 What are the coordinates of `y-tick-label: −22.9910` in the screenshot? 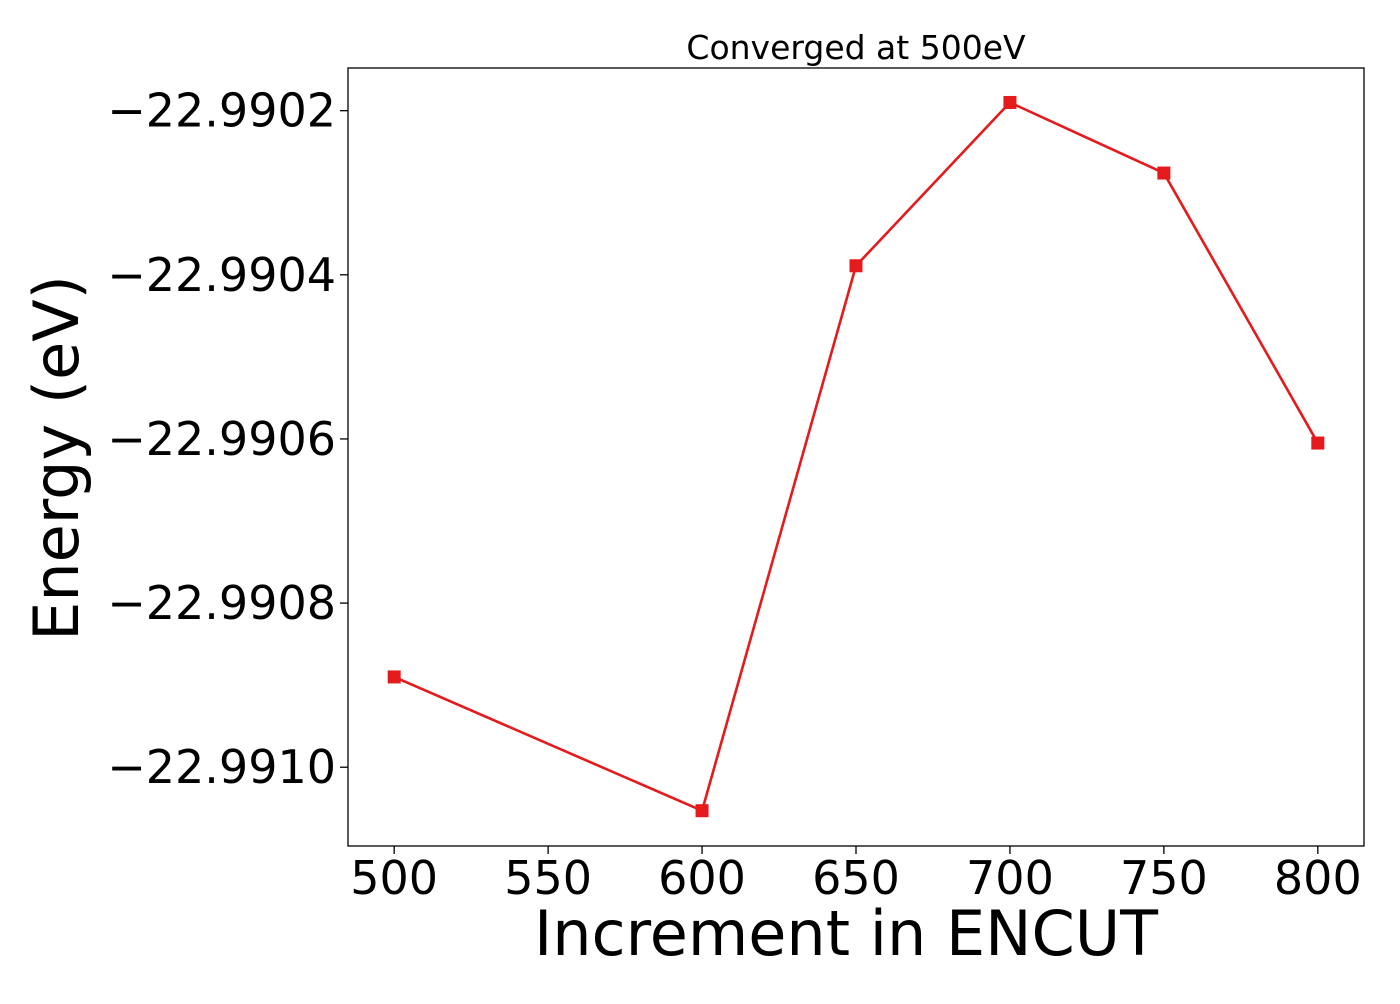 It's located at (221, 767).